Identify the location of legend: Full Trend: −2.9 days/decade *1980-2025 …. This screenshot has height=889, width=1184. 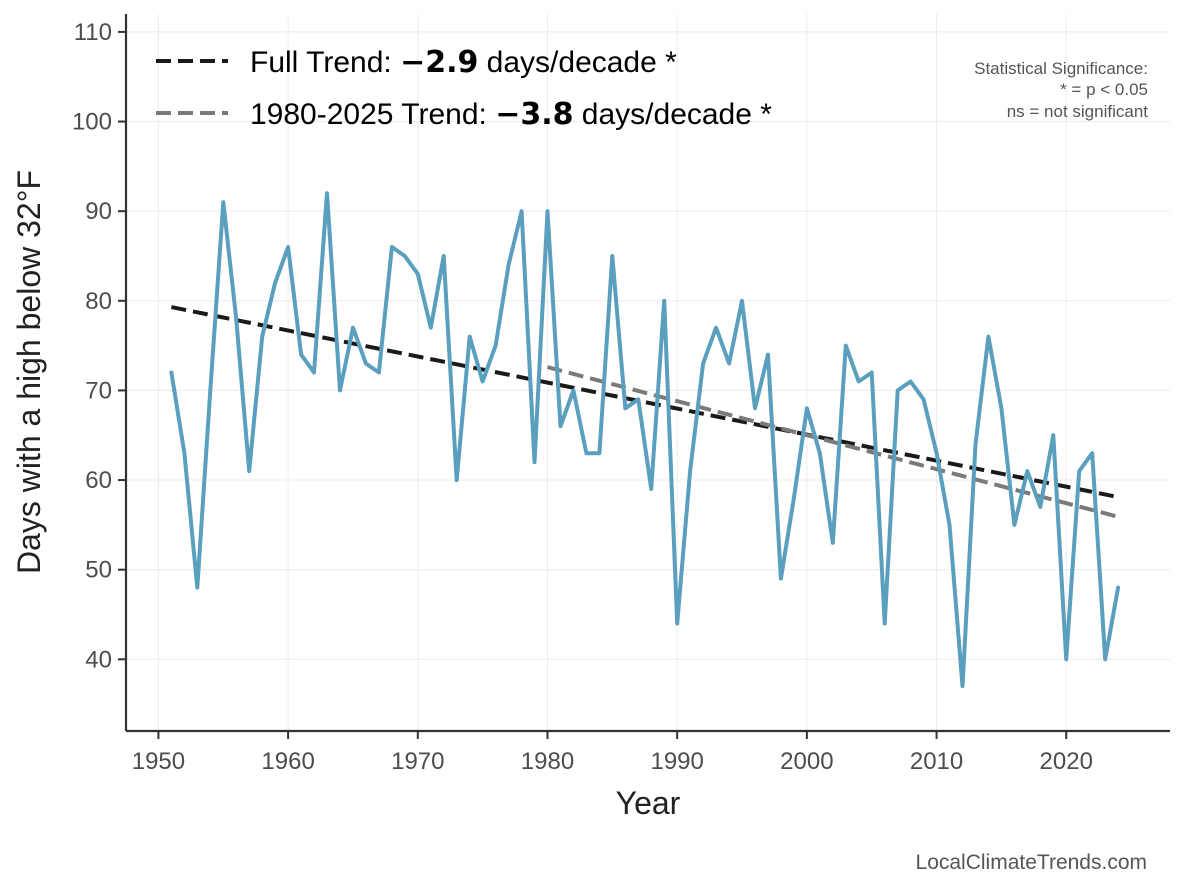
(464, 88).